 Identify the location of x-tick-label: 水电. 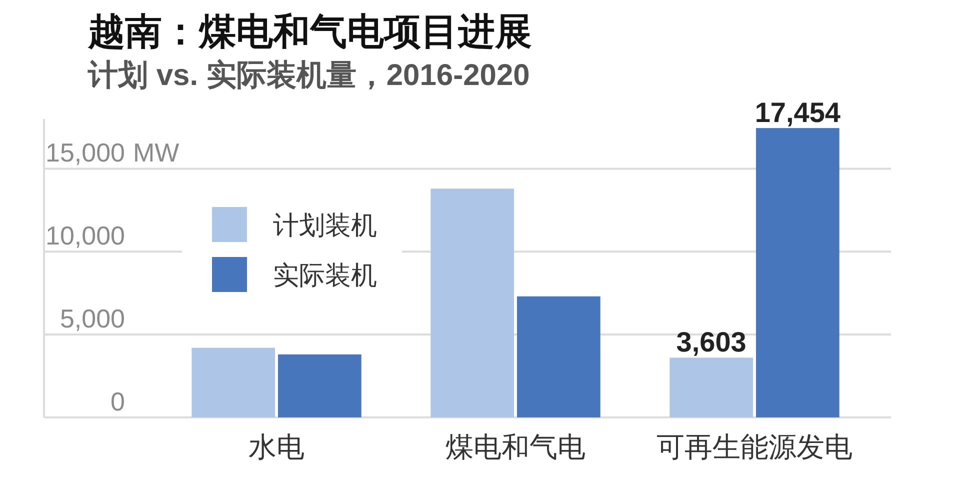
(276, 446).